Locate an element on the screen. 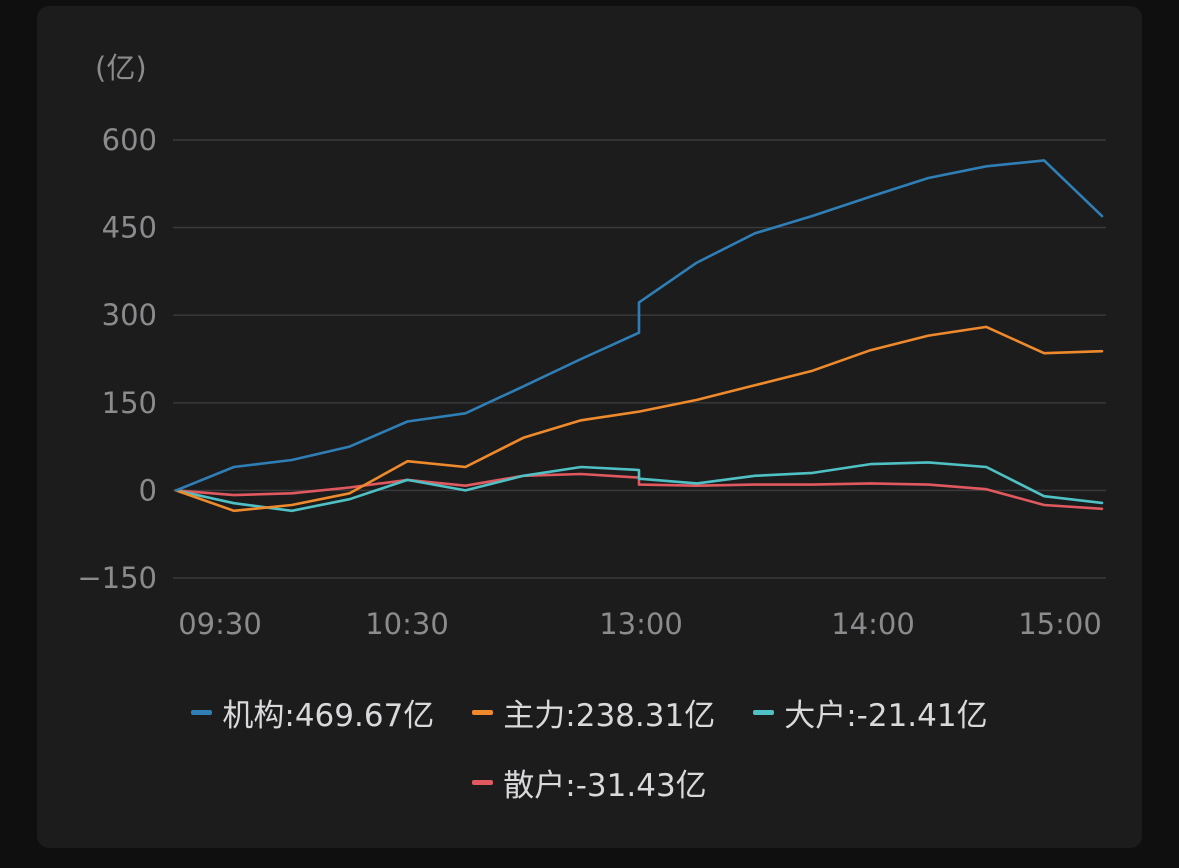  series-line-大户 is located at coordinates (639, 487).